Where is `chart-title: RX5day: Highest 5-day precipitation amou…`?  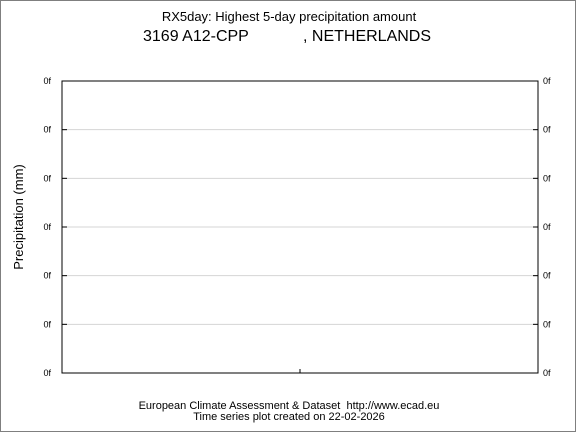
chart-title: RX5day: Highest 5-day precipitation amou… is located at coordinates (289, 16).